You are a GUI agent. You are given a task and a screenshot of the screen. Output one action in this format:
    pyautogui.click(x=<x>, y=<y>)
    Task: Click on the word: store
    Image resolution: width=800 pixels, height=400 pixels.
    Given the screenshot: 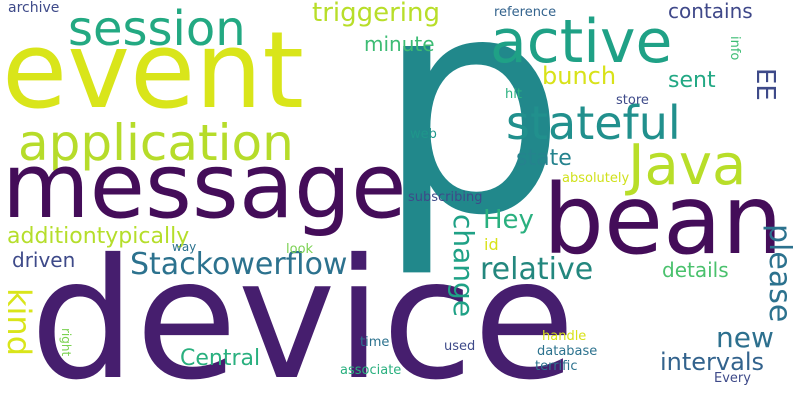 What is the action you would take?
    pyautogui.click(x=632, y=100)
    